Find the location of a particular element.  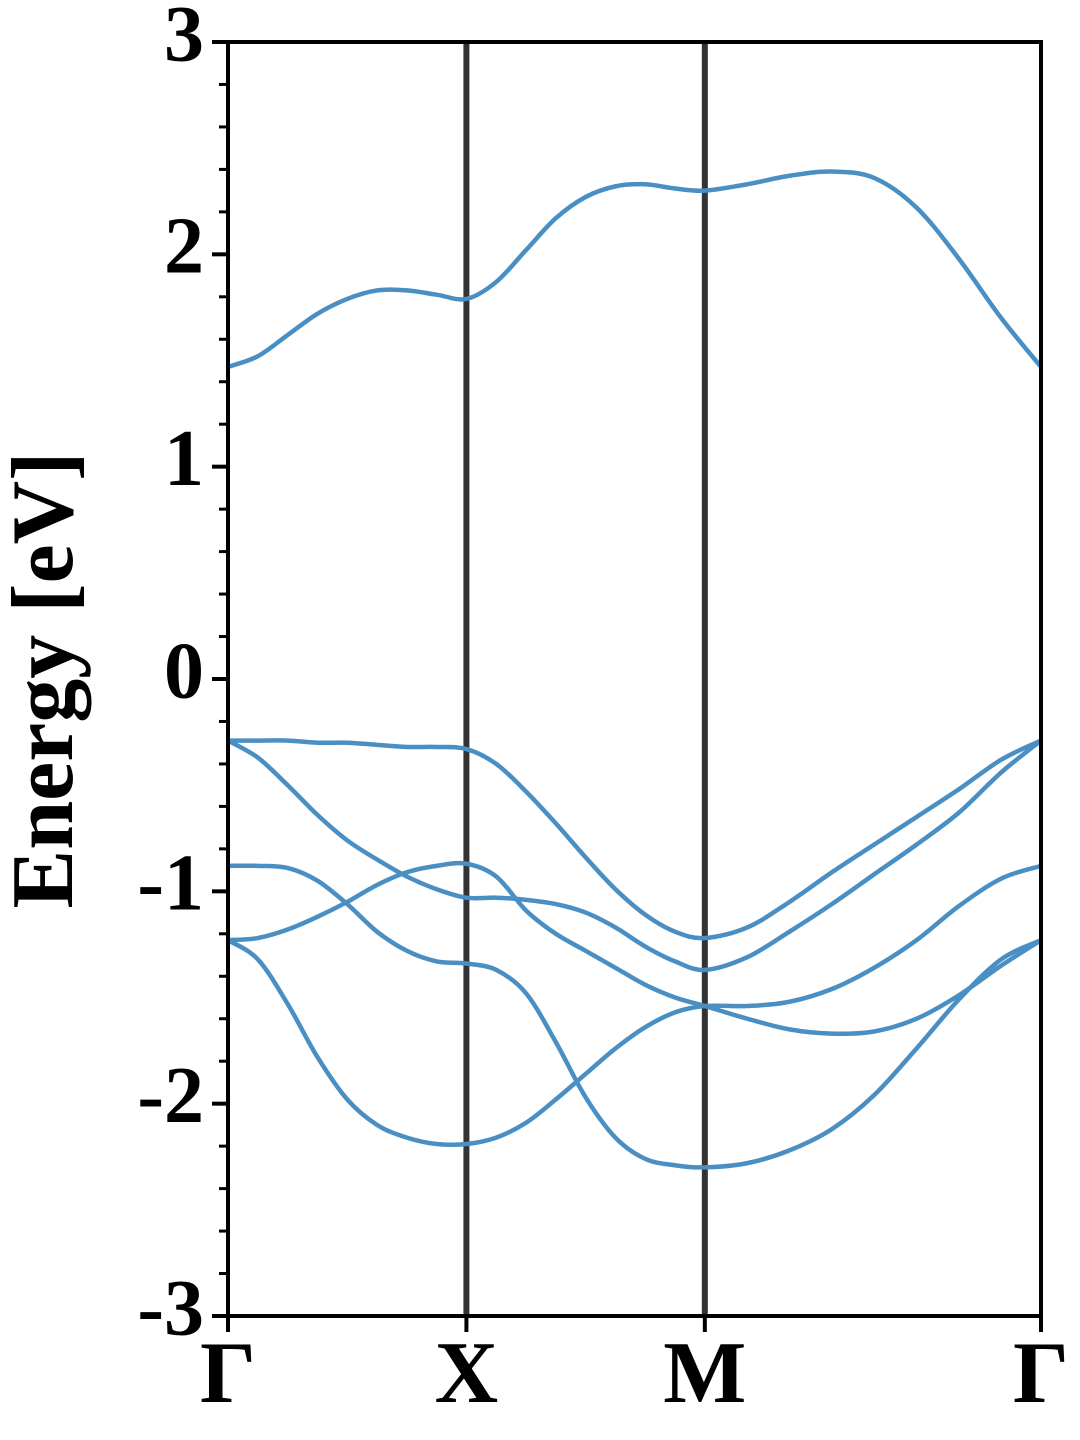

y-tick-label: 3 is located at coordinates (184, 39).